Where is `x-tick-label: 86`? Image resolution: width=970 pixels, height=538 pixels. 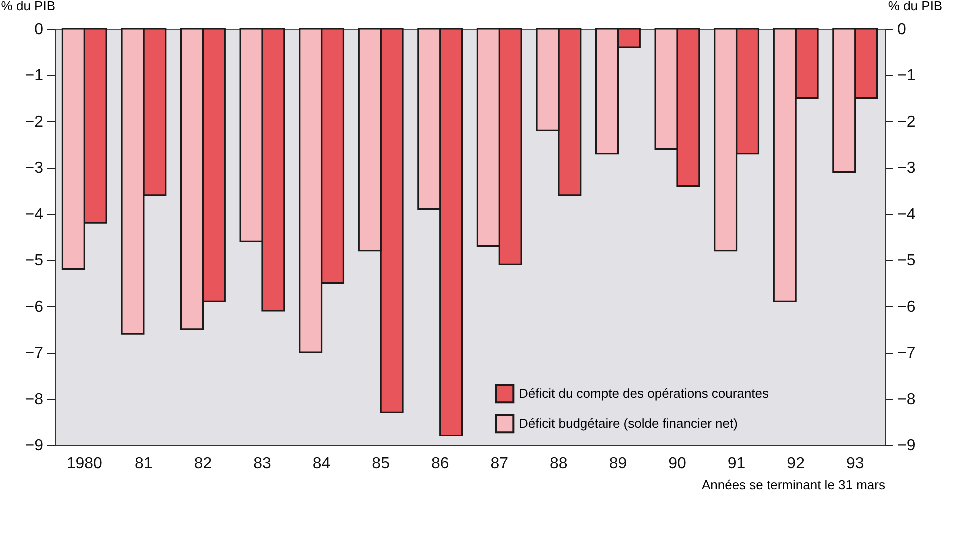
x-tick-label: 86 is located at coordinates (440, 464).